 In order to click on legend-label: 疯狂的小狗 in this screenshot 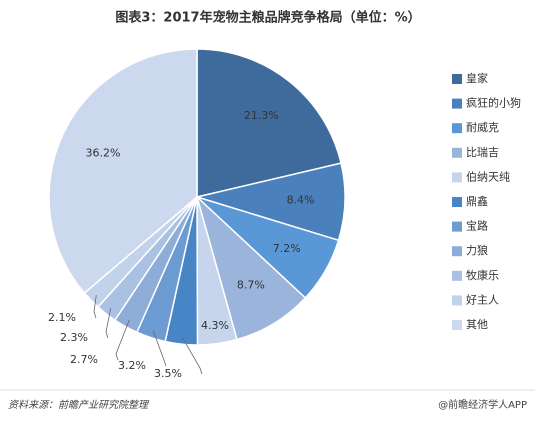, I will do `click(493, 103)`.